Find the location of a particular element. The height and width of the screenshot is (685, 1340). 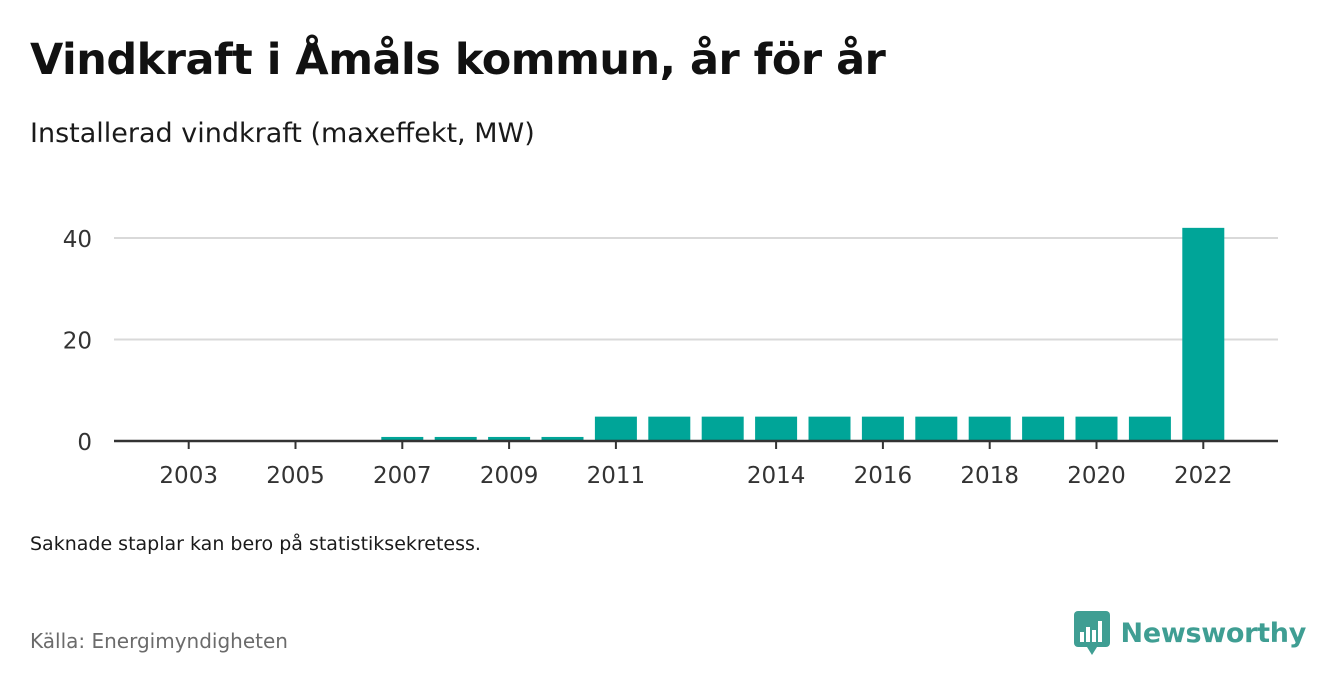

x-tick-label-2005: 2005 is located at coordinates (295, 476).